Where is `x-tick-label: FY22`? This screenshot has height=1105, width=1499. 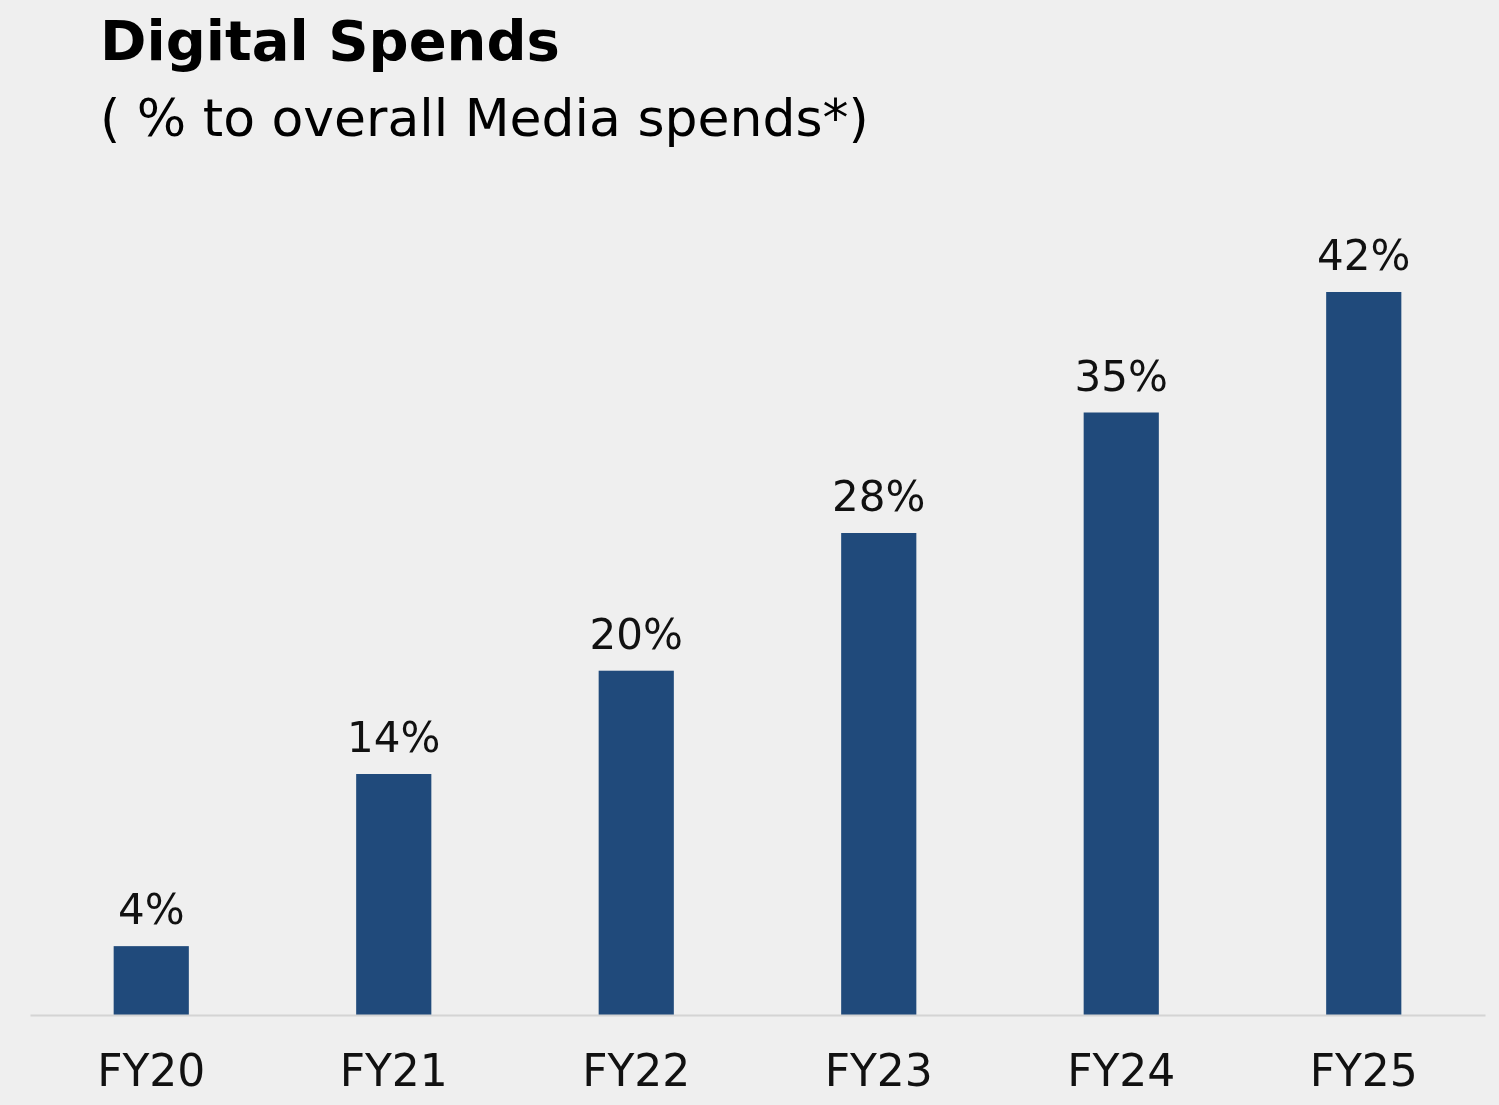
x-tick-label: FY22 is located at coordinates (636, 1071).